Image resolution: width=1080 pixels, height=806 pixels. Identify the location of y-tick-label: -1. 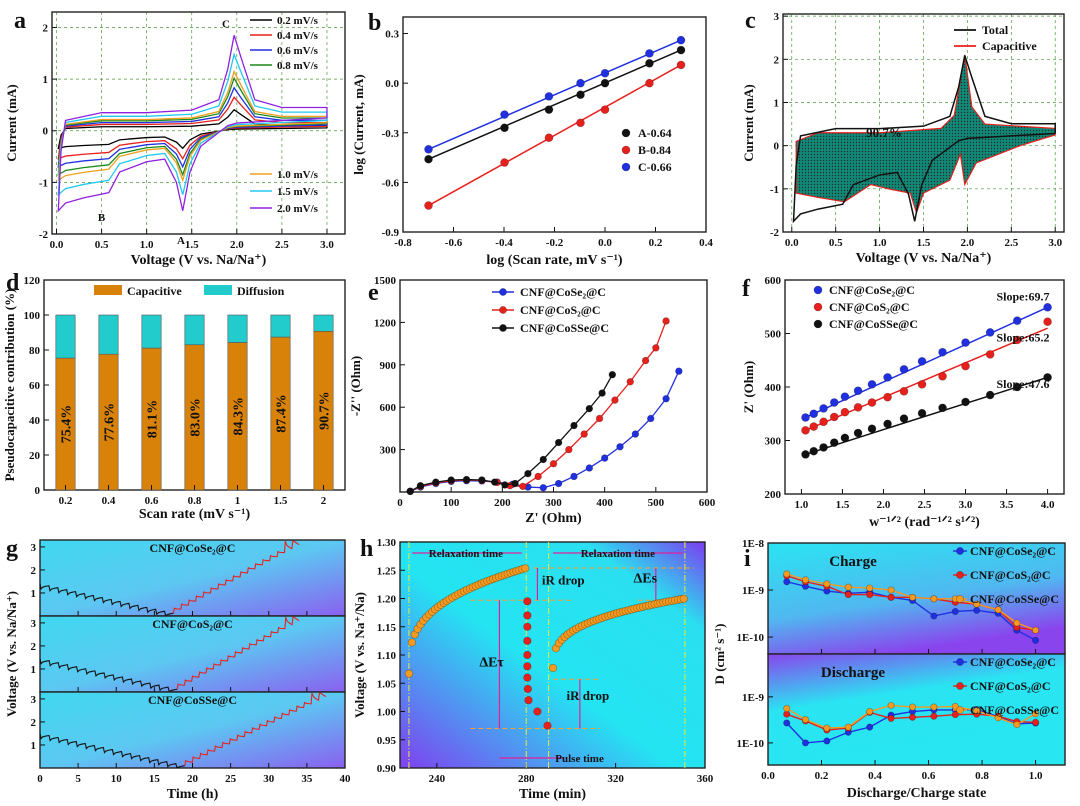
(774, 190).